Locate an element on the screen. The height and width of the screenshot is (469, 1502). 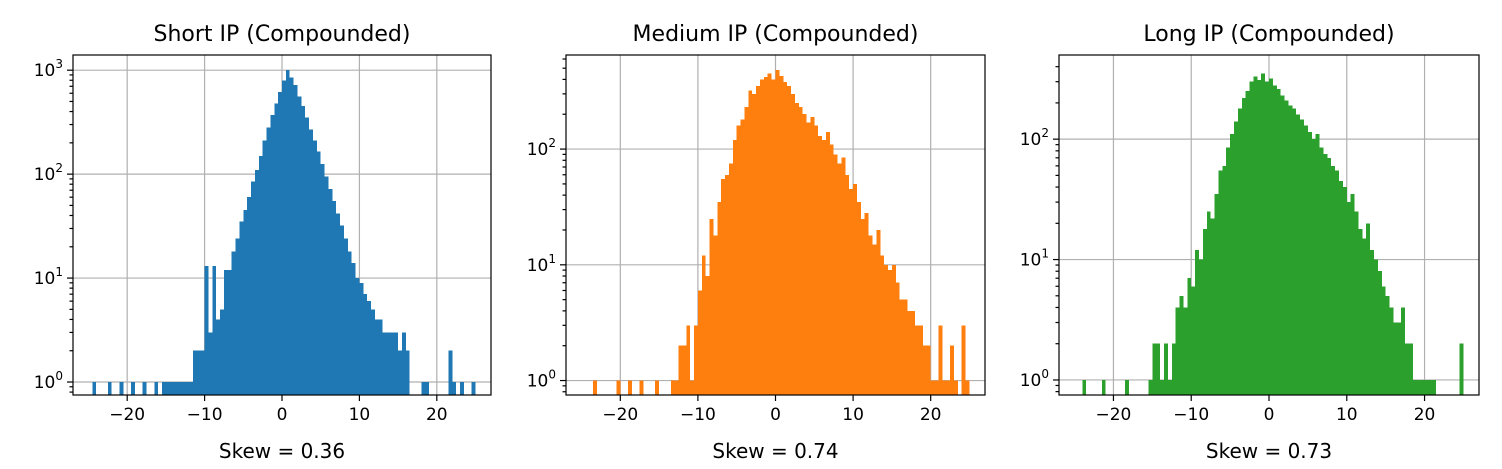
x-tick-label: −10 is located at coordinates (698, 415).